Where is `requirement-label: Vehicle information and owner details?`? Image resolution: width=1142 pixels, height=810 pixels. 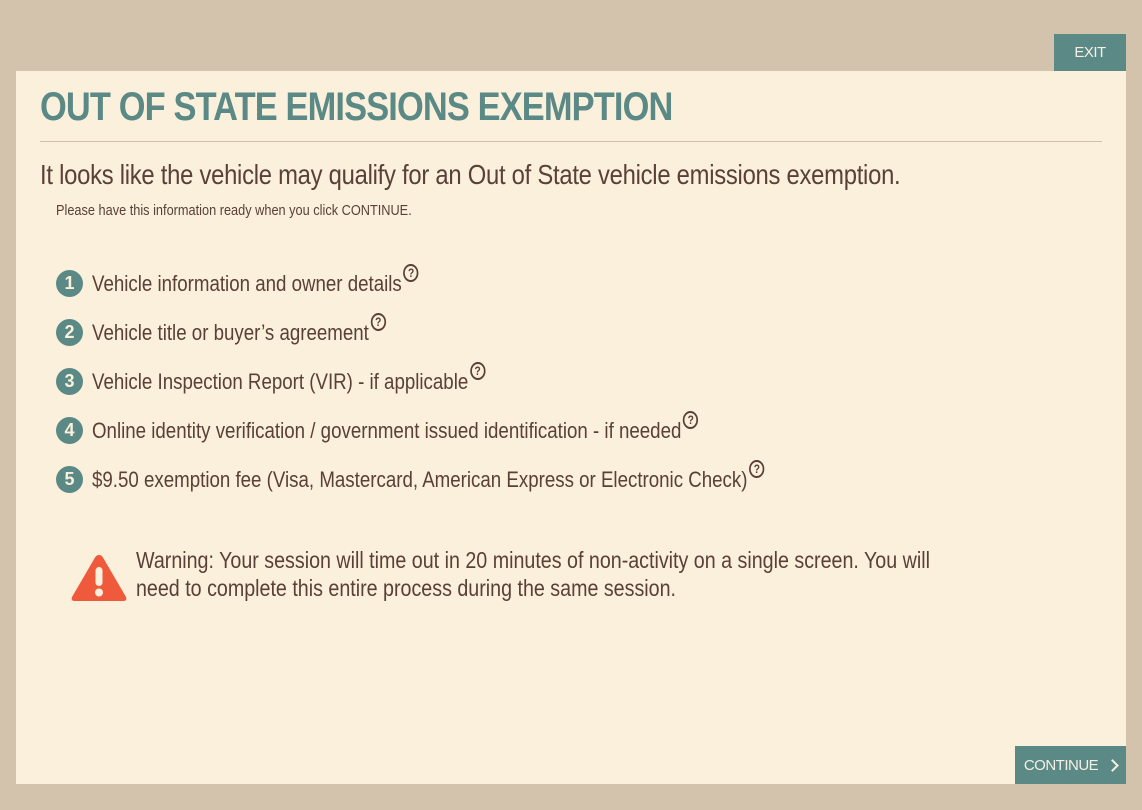
requirement-label: Vehicle information and owner details? is located at coordinates (255, 280).